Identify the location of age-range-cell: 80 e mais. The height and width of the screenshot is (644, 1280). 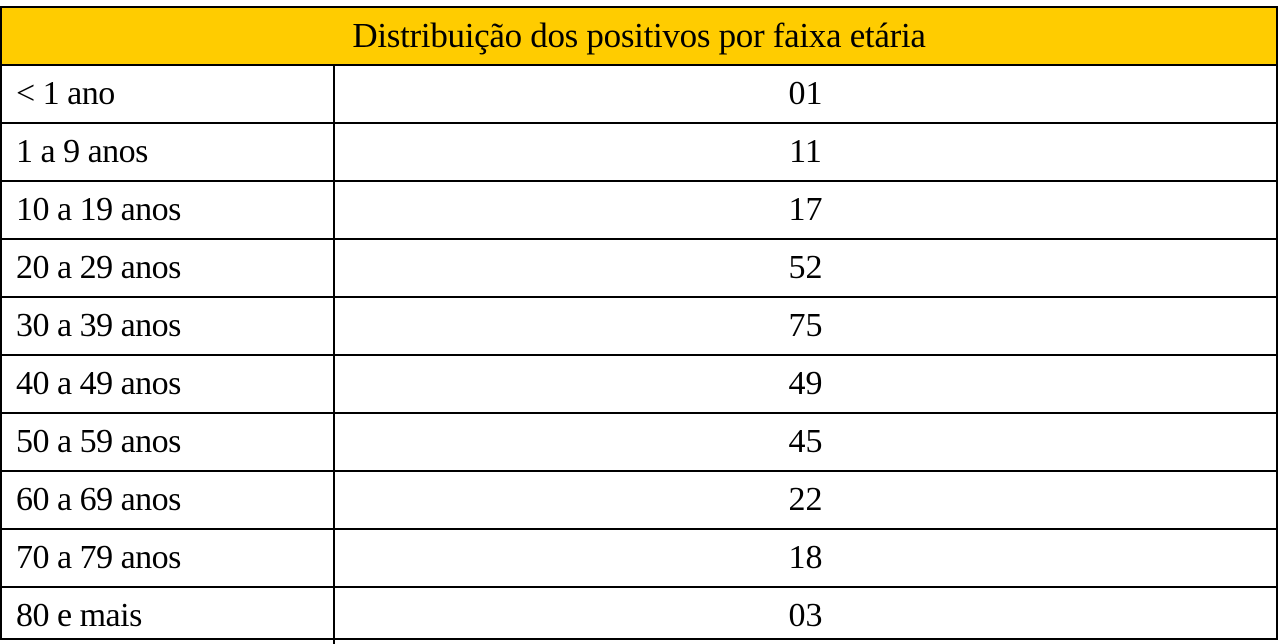
(168, 615).